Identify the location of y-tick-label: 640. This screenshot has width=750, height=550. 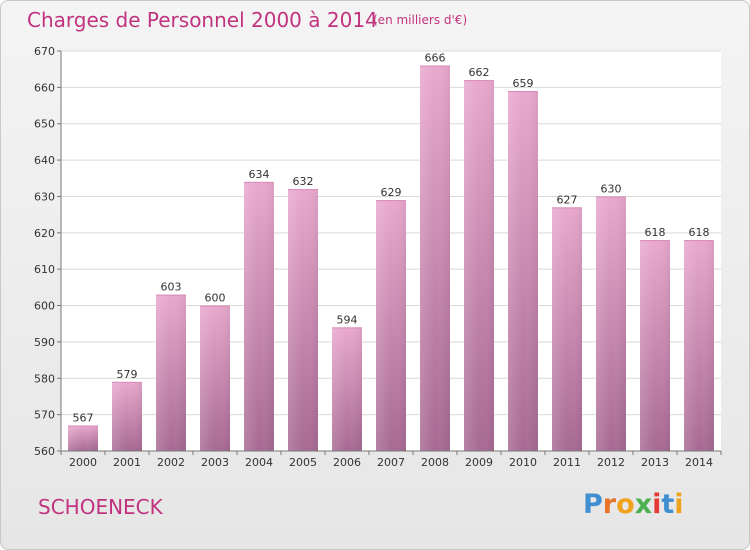
(44, 160).